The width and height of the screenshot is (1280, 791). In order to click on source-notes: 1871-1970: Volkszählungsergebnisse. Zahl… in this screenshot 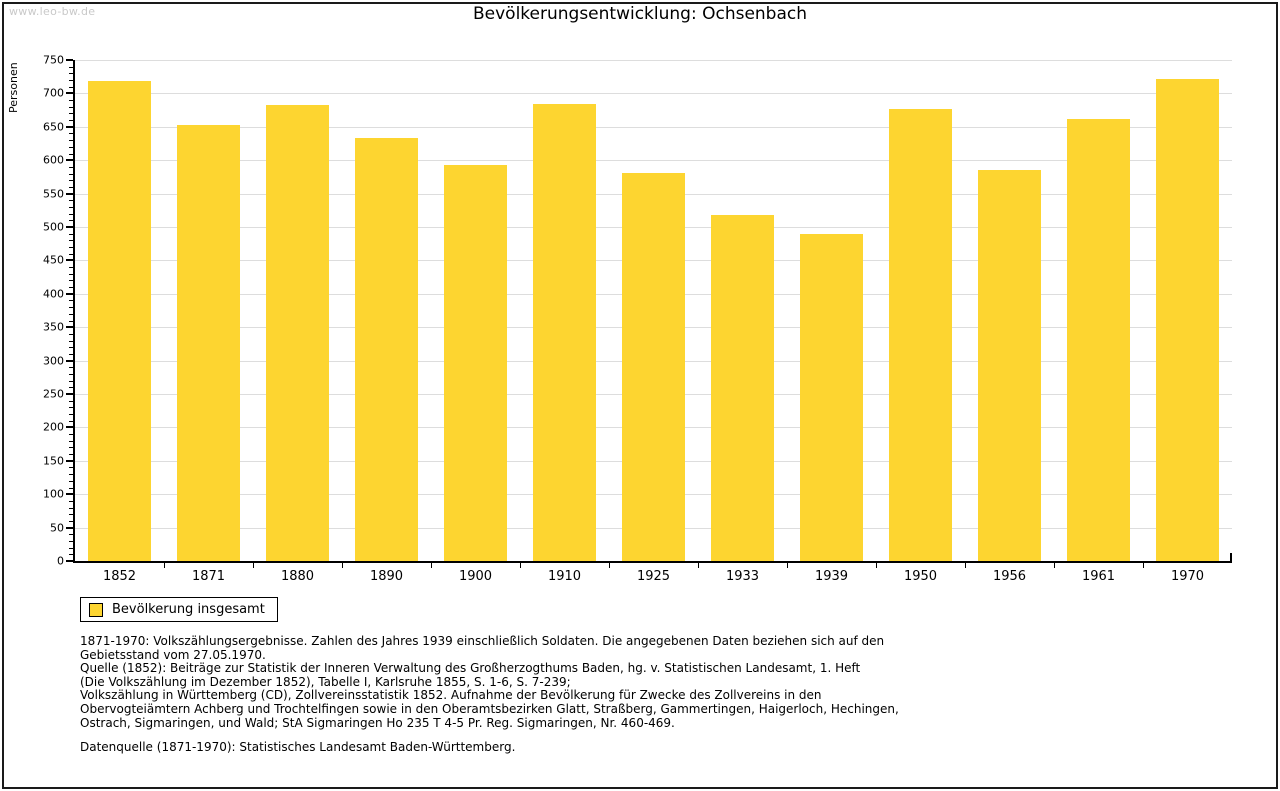, I will do `click(660, 694)`.